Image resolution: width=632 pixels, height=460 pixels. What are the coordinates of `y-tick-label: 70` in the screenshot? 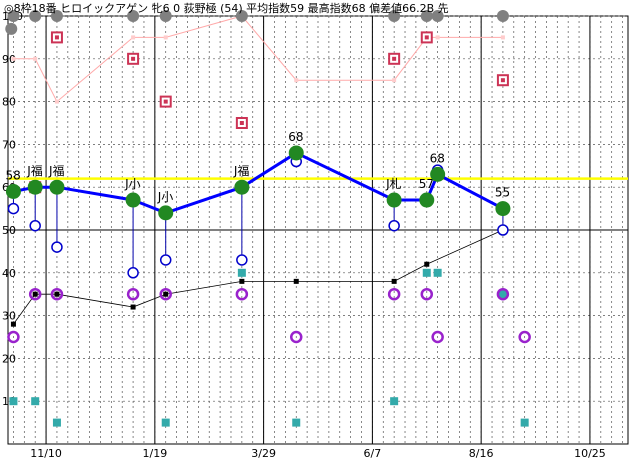 It's located at (9, 144).